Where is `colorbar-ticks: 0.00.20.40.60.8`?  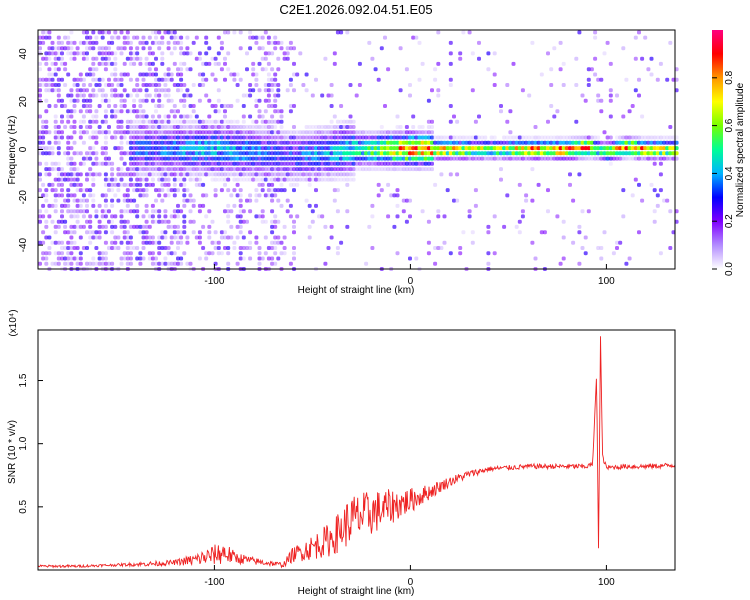 colorbar-ticks: 0.00.20.40.60.8 is located at coordinates (723, 173).